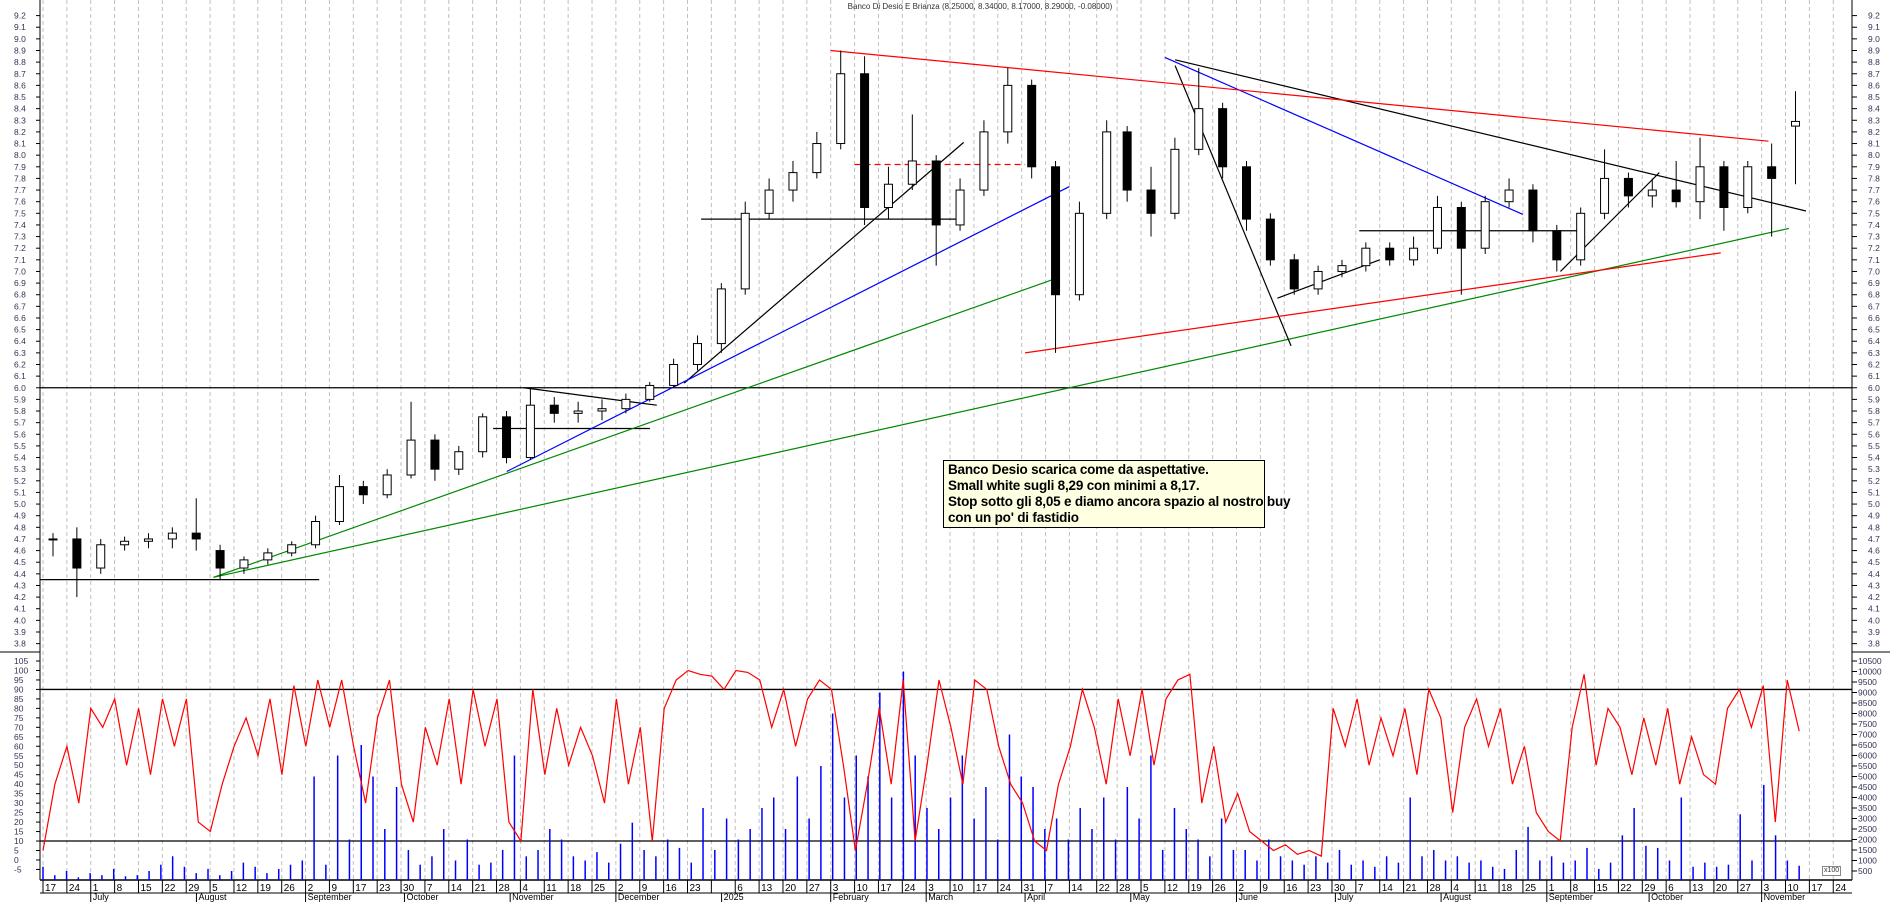 The width and height of the screenshot is (1890, 902). Describe the element at coordinates (19, 784) in the screenshot. I see `oscillator-label: 40` at that location.